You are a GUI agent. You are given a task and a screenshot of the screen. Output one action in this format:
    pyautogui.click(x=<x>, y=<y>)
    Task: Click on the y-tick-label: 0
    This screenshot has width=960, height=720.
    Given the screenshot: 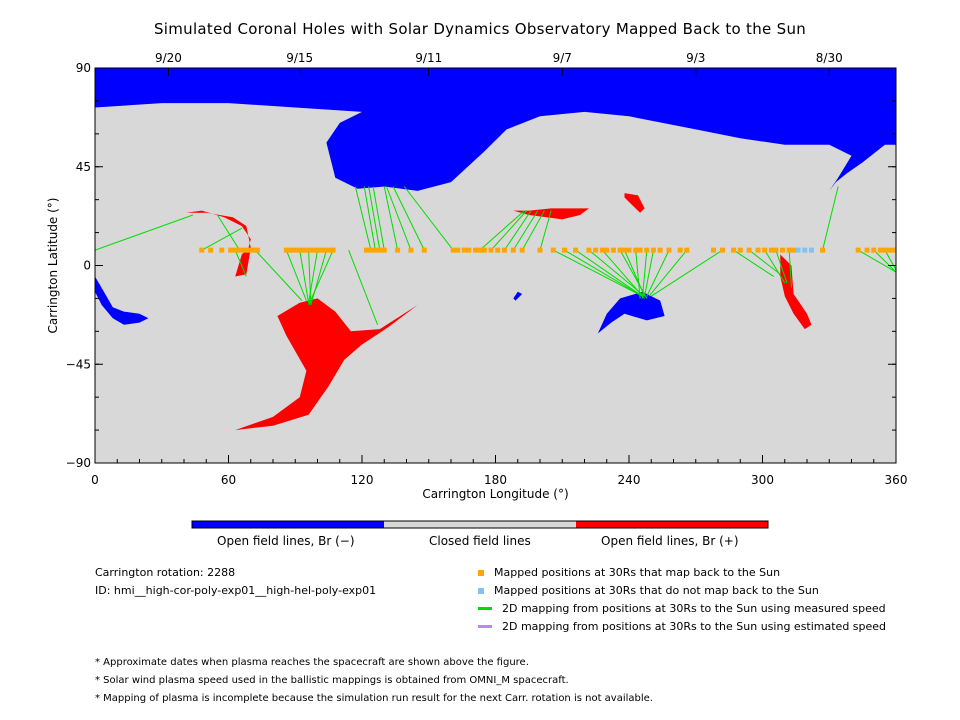 What is the action you would take?
    pyautogui.click(x=87, y=266)
    